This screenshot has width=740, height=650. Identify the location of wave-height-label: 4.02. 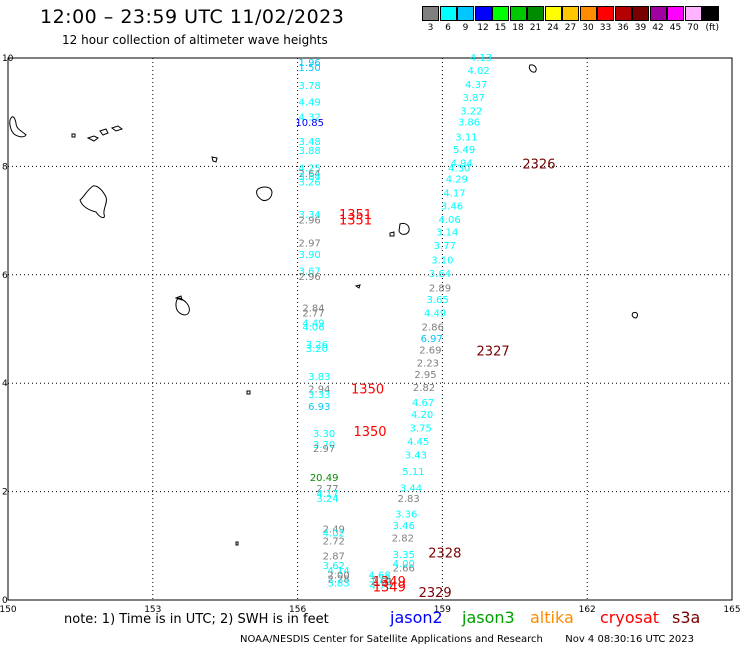
(478, 71).